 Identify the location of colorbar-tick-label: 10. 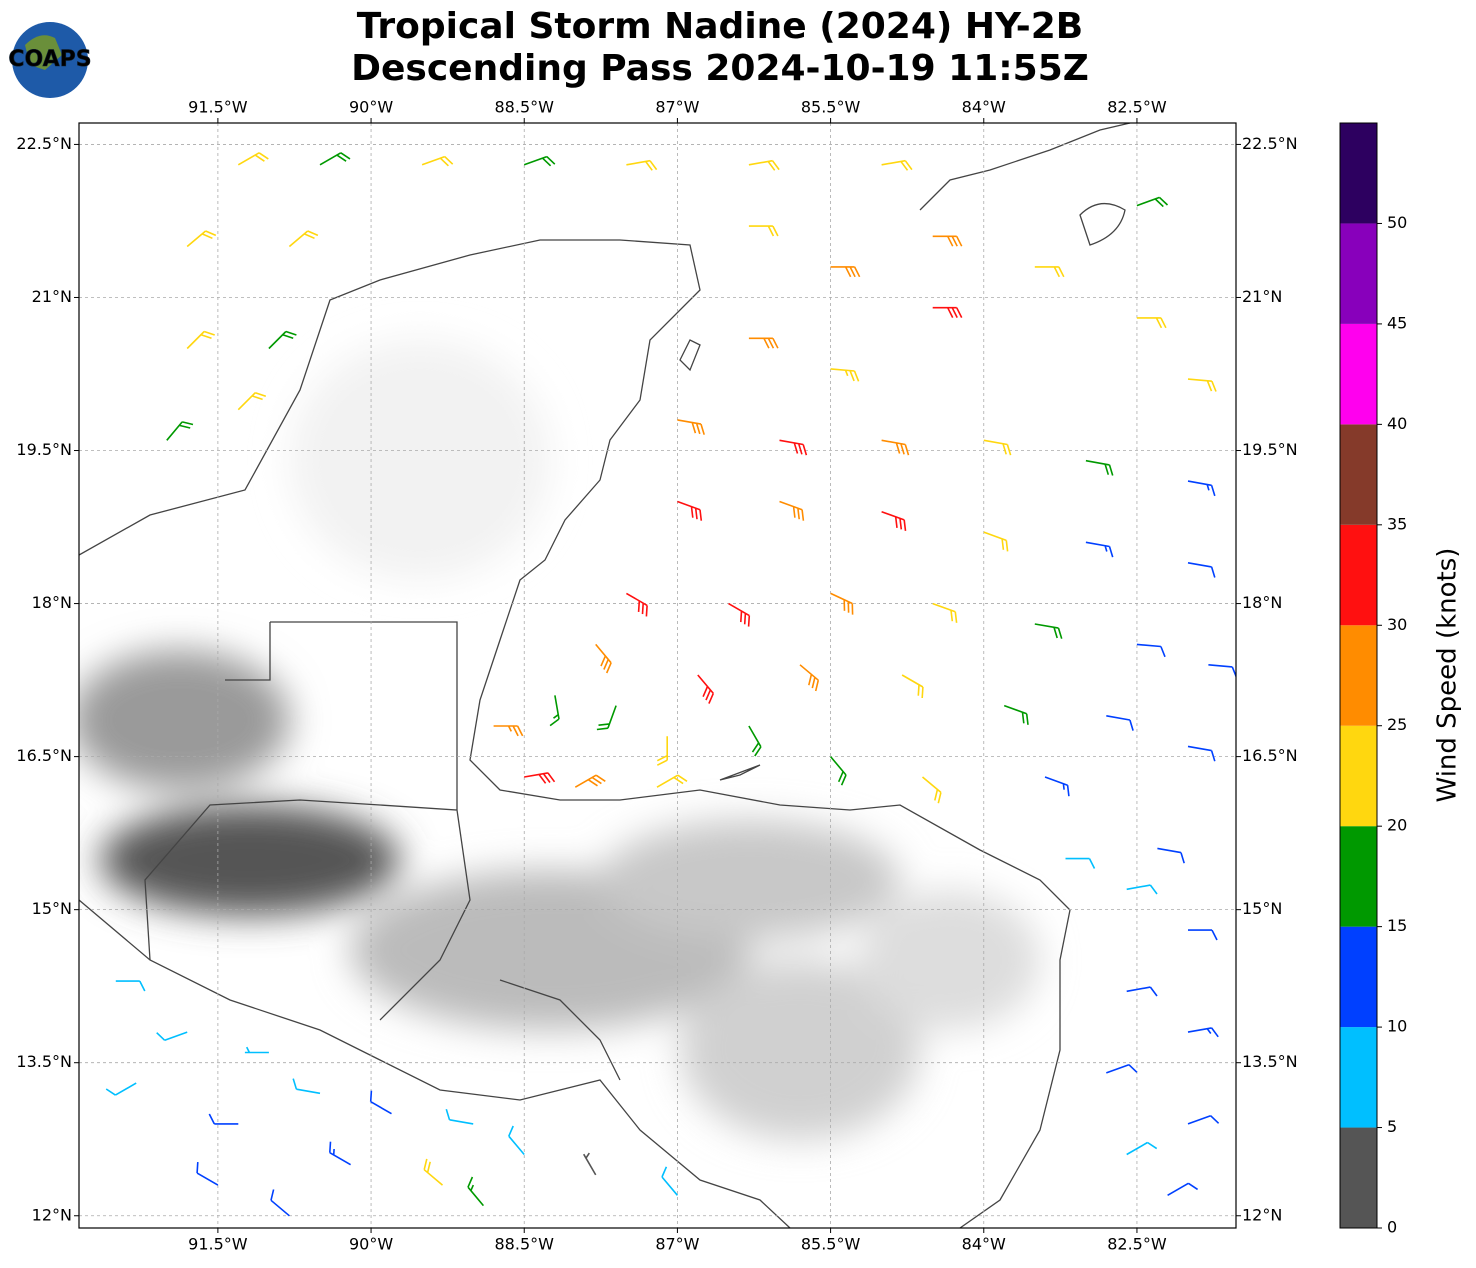
(1397, 1026).